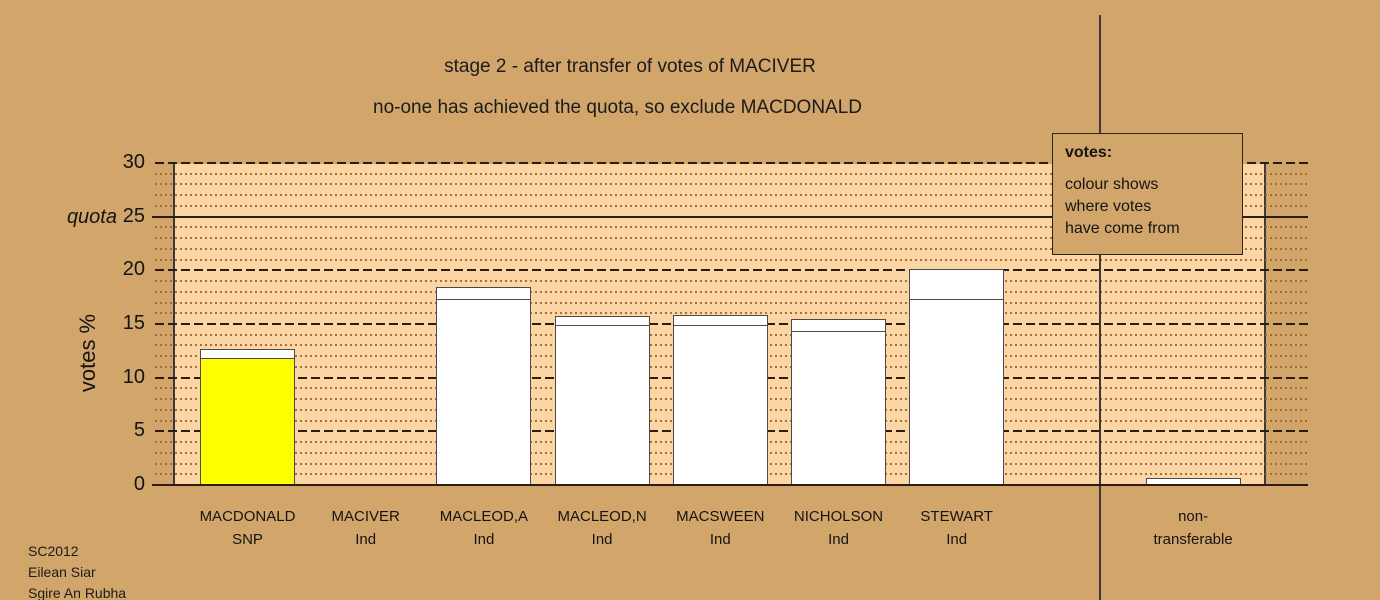 Image resolution: width=1380 pixels, height=600 pixels. I want to click on y-tick-label-0: 0, so click(139, 484).